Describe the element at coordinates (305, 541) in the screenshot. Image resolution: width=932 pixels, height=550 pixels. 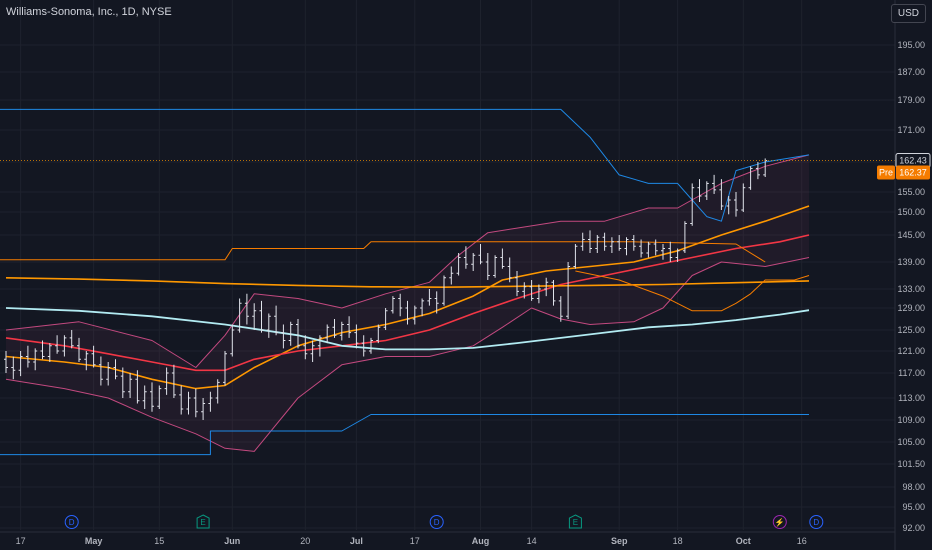
I see `x-tick-label: 20` at that location.